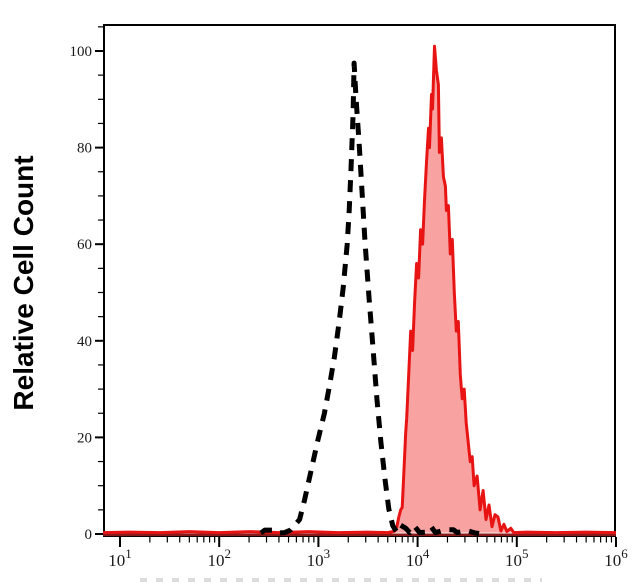 The image size is (642, 582). What do you see at coordinates (81, 52) in the screenshot?
I see `y-tick-label: 100` at bounding box center [81, 52].